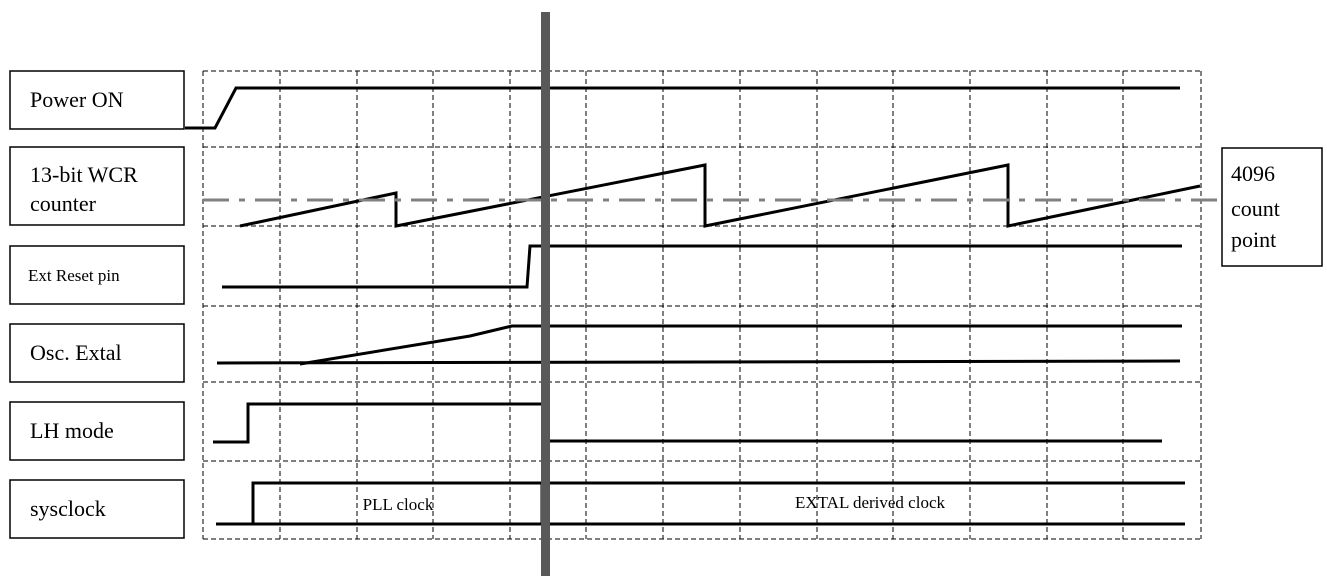 The image size is (1327, 576). I want to click on threshold-note-text: point, so click(1253, 239).